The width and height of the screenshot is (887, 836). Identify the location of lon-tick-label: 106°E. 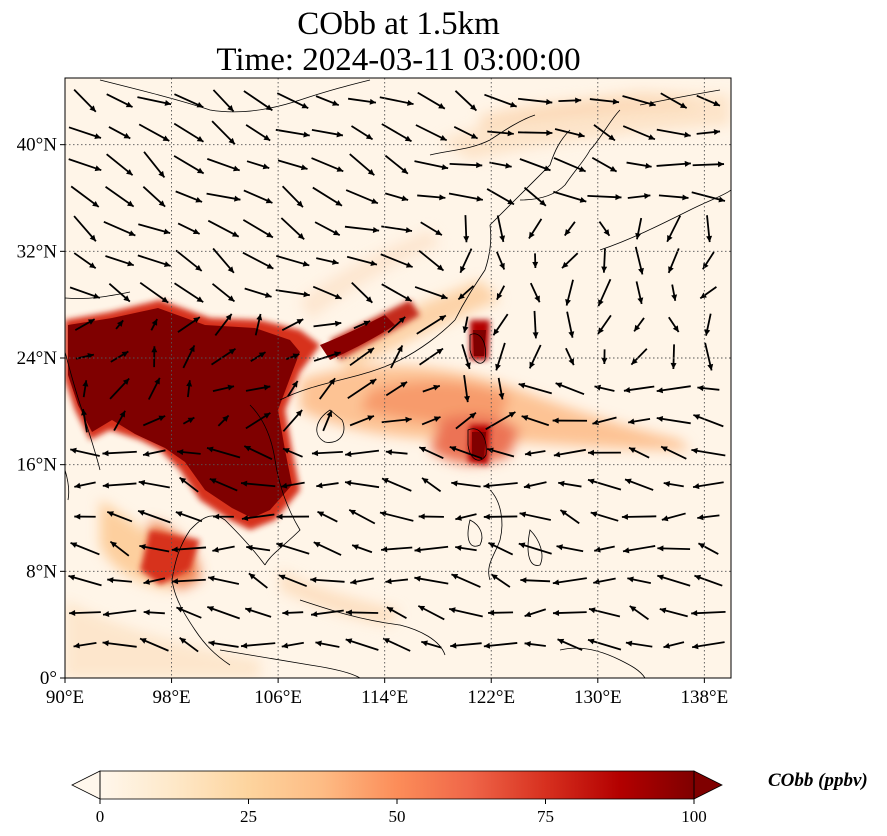
(278, 697).